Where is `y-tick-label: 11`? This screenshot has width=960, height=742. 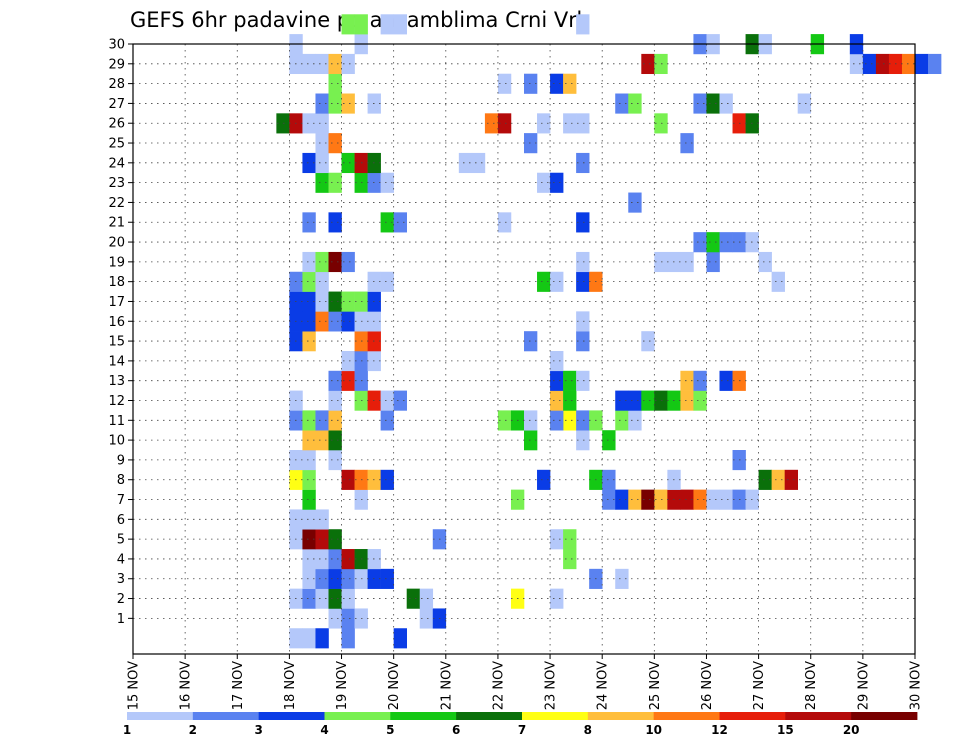
y-tick-label: 11 is located at coordinates (116, 421).